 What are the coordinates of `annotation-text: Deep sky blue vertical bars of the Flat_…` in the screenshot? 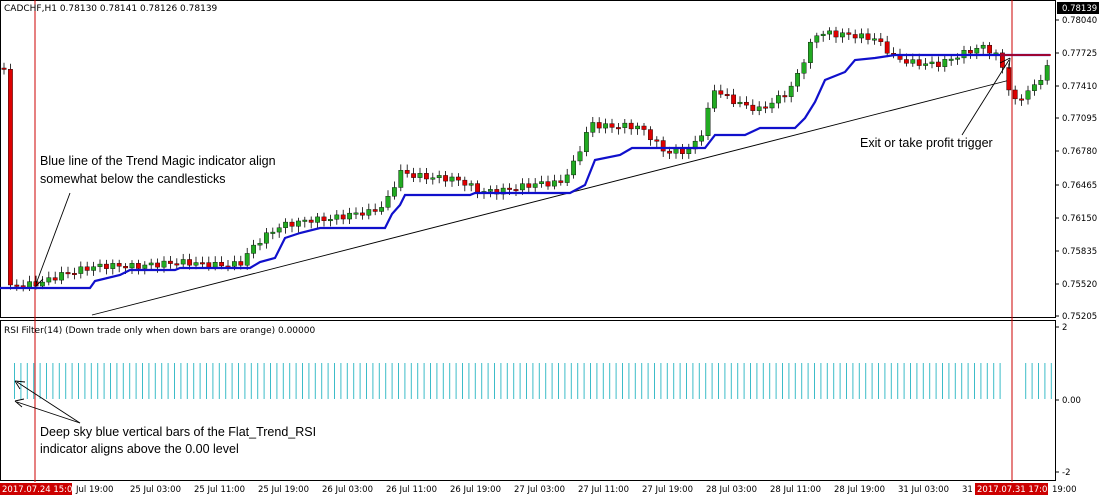 It's located at (178, 432).